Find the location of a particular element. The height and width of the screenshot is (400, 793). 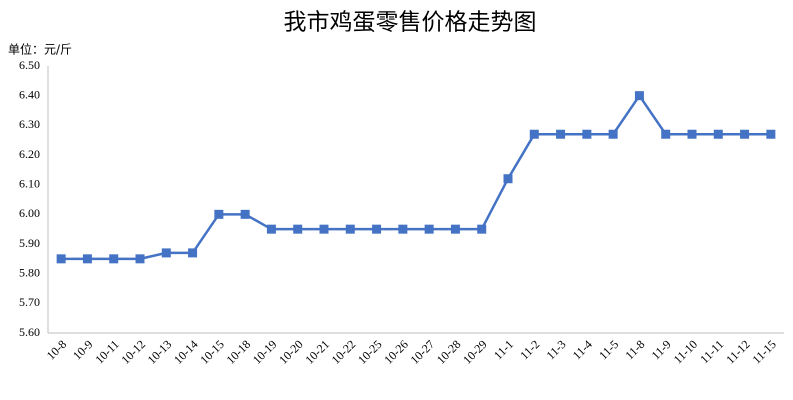

y-tick-label: 5.60 is located at coordinates (29, 332).